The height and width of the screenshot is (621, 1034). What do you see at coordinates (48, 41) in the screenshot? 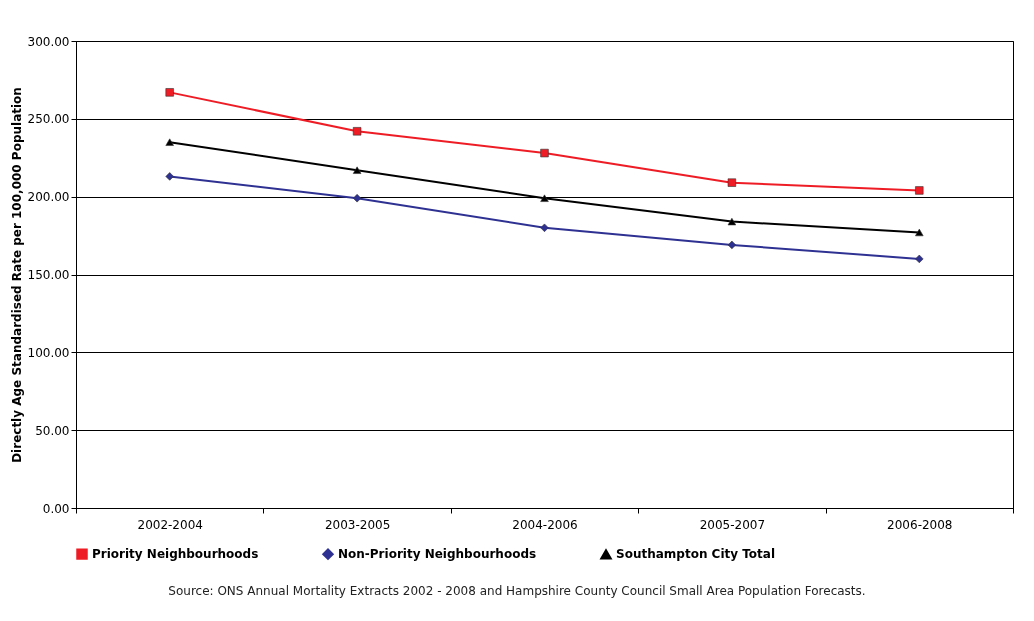
I see `y-tick-label: 300.00` at bounding box center [48, 41].